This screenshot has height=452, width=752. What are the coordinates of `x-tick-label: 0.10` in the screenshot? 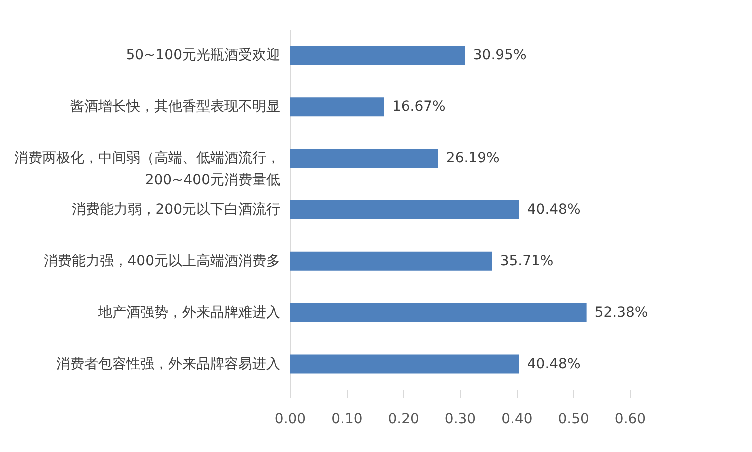 It's located at (347, 420).